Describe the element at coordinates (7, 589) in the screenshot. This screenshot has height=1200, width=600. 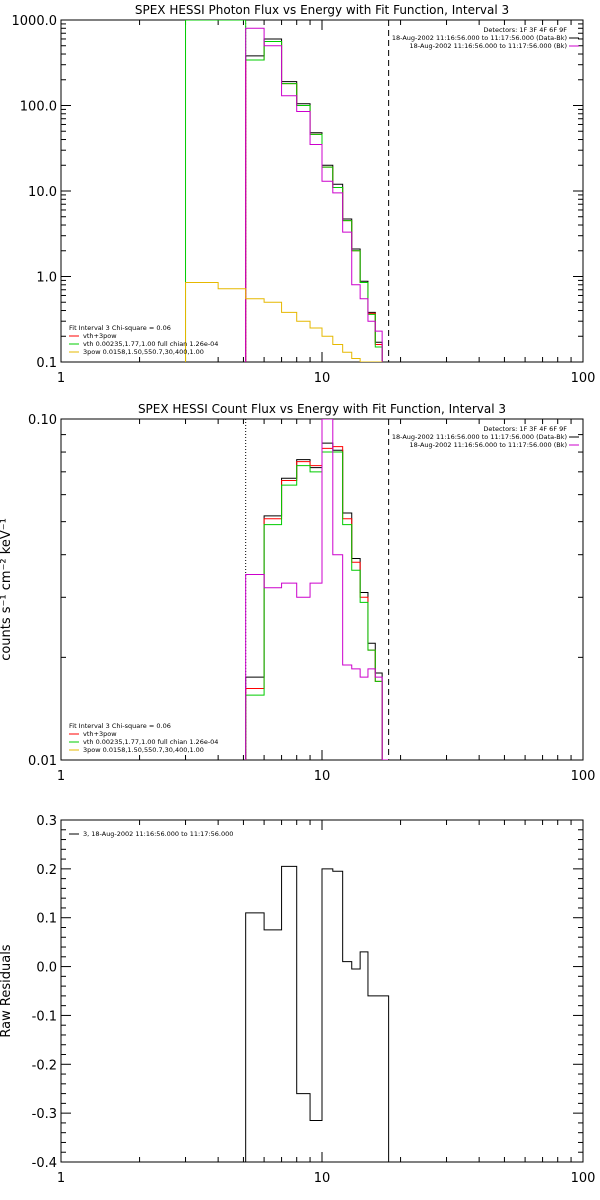
I see `y-axis-label: counts s⁻¹ cm⁻² keV⁻¹` at that location.